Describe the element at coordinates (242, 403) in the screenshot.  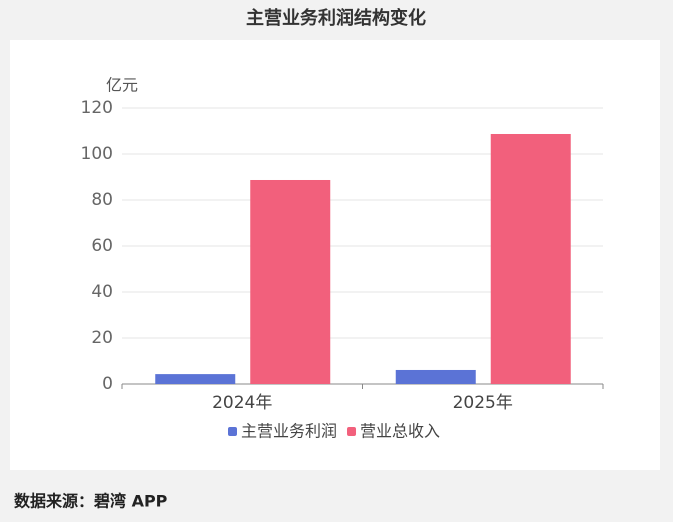
I see `x-tick-label: 2024年` at that location.